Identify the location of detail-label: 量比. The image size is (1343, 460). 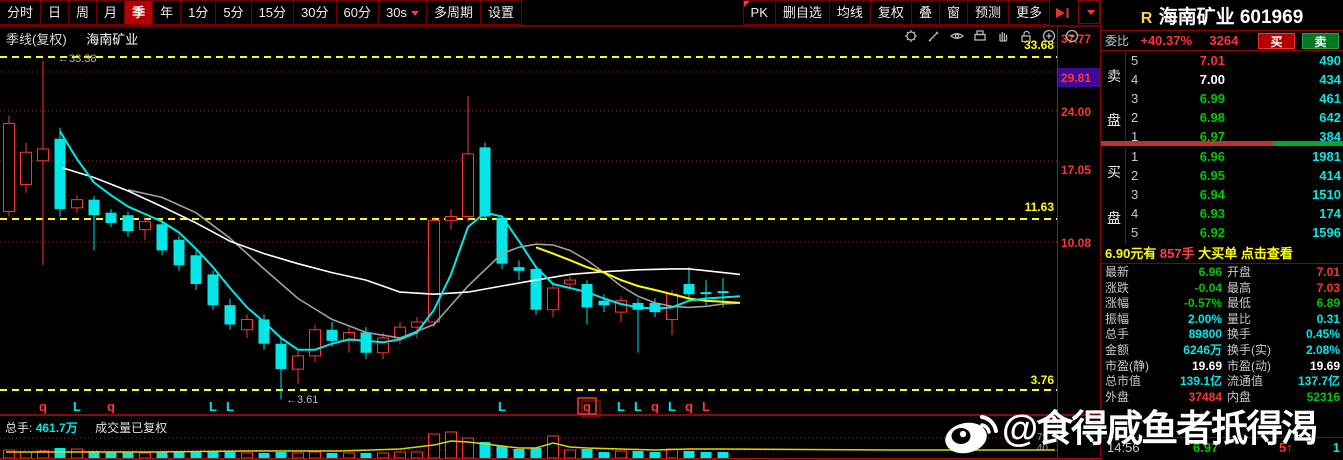
(1239, 318).